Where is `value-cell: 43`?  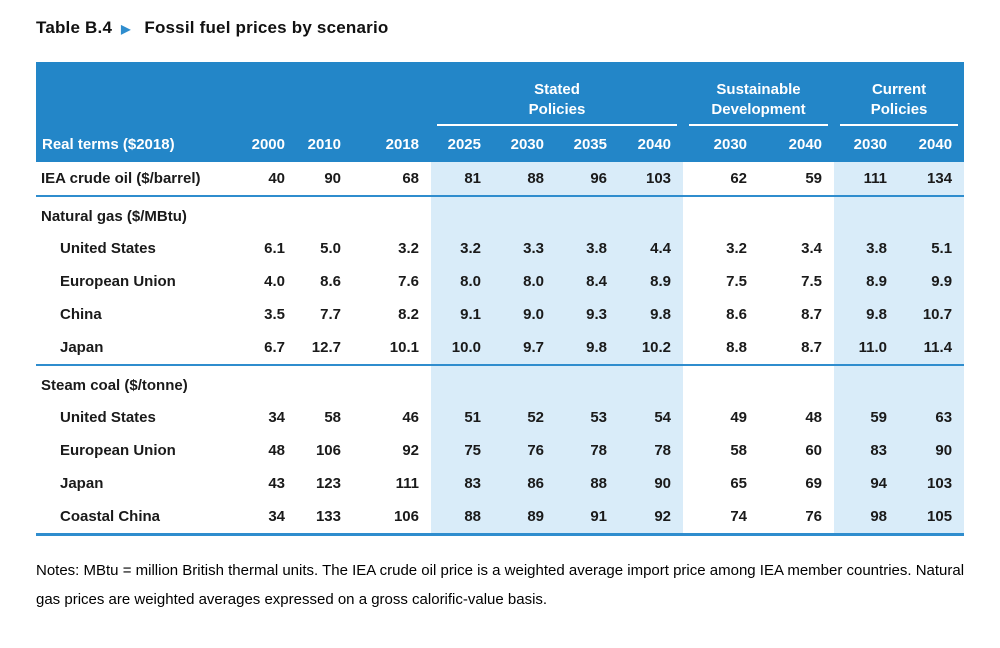 value-cell: 43 is located at coordinates (276, 483).